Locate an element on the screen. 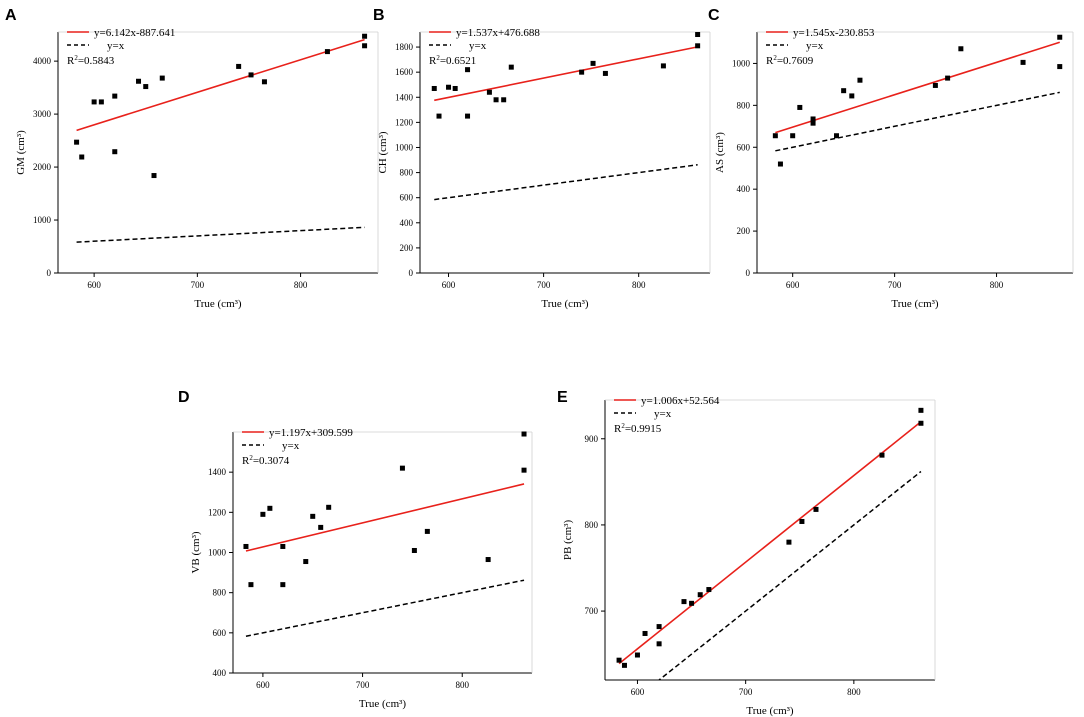 The height and width of the screenshot is (717, 1084). y-tick-label: 1400 is located at coordinates (404, 97).